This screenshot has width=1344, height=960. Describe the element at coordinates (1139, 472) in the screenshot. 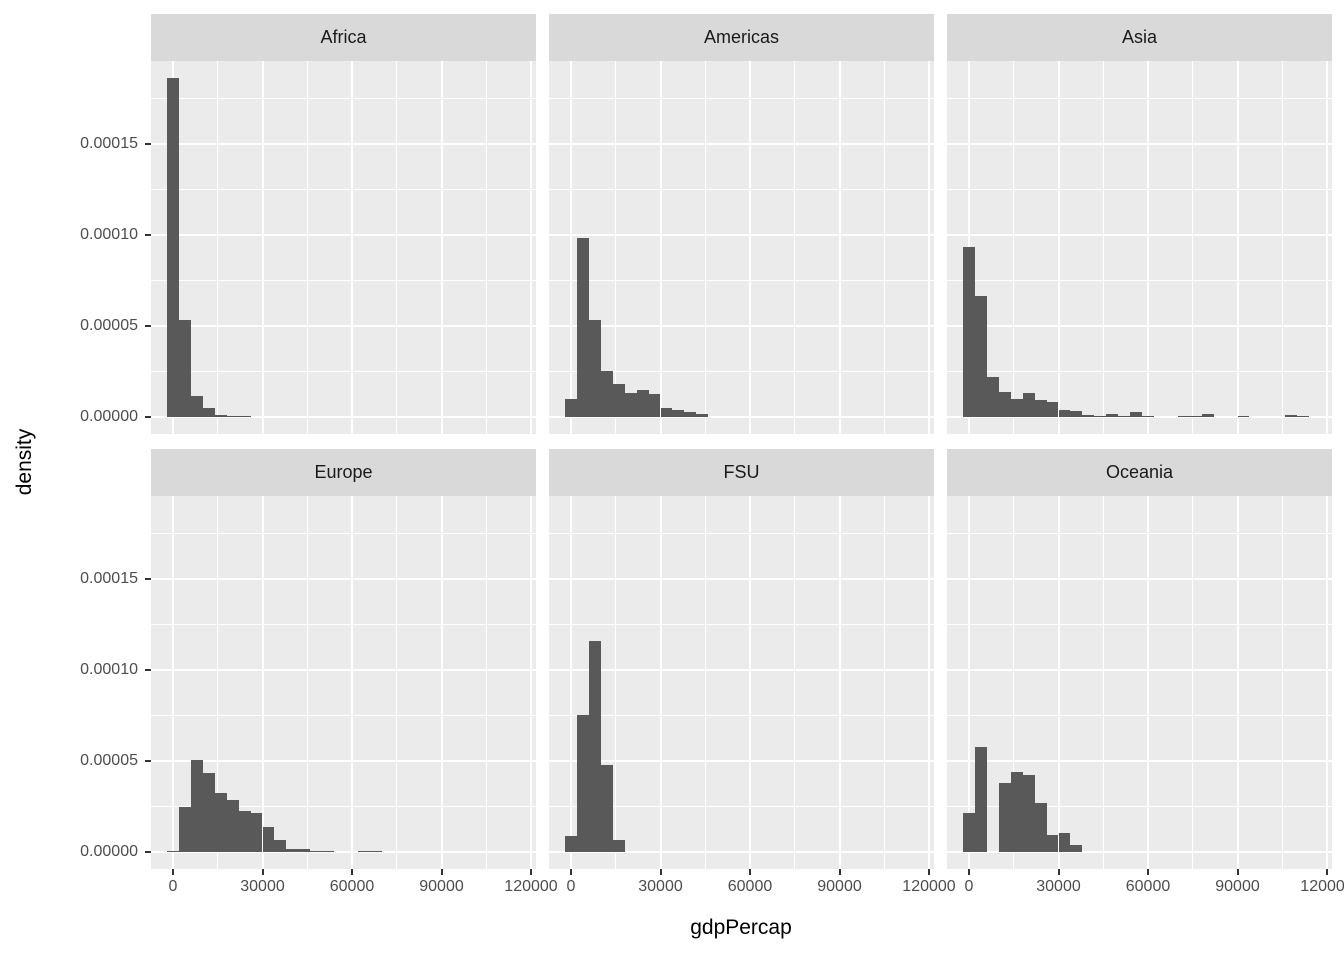

I see `facet-strip-oceania: Oceania` at that location.